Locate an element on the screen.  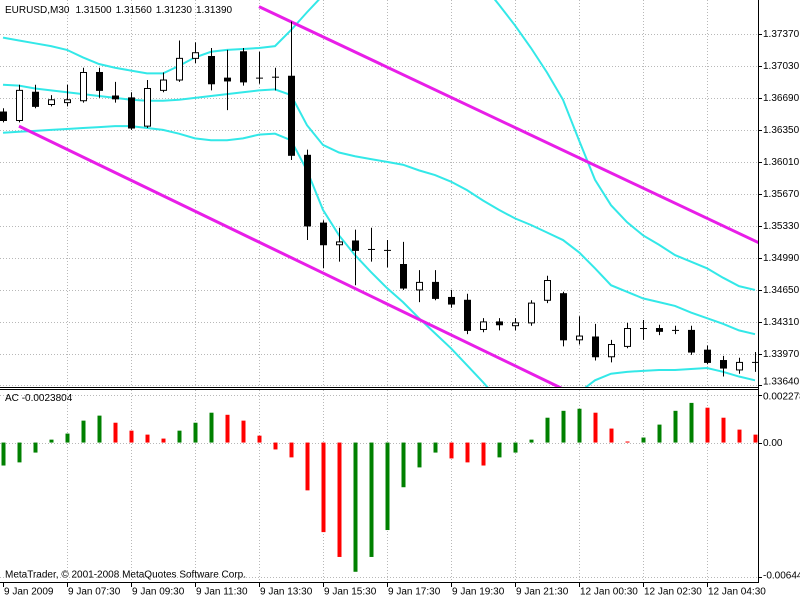
y-tick-label: 1.37370 is located at coordinates (781, 34).